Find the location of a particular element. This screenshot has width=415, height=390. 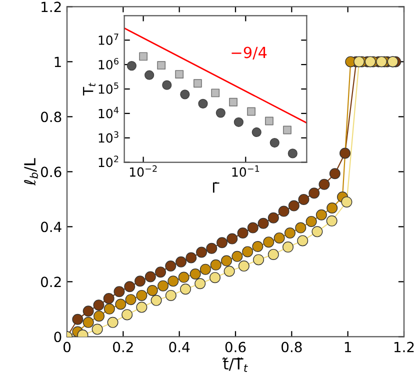

y-tick-label: 1 is located at coordinates (57, 61).